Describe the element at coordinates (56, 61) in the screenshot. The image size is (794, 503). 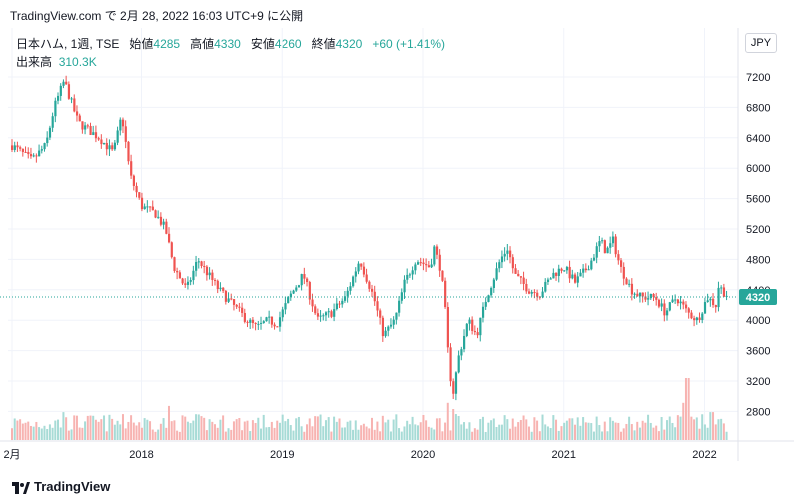
I see `volume-legend: 出来高 310.3K` at that location.